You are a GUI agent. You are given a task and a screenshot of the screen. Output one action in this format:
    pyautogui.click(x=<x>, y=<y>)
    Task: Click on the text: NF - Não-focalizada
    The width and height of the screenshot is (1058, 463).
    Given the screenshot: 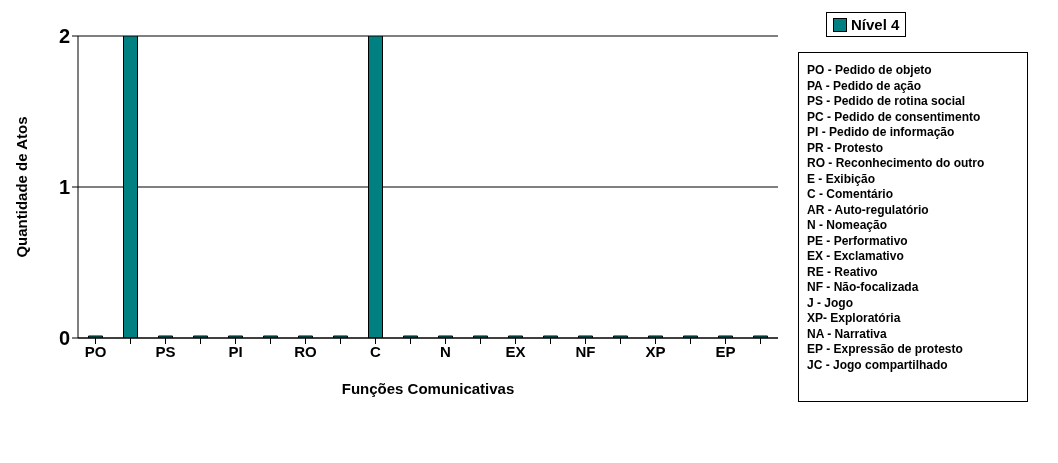 What is the action you would take?
    pyautogui.click(x=863, y=288)
    